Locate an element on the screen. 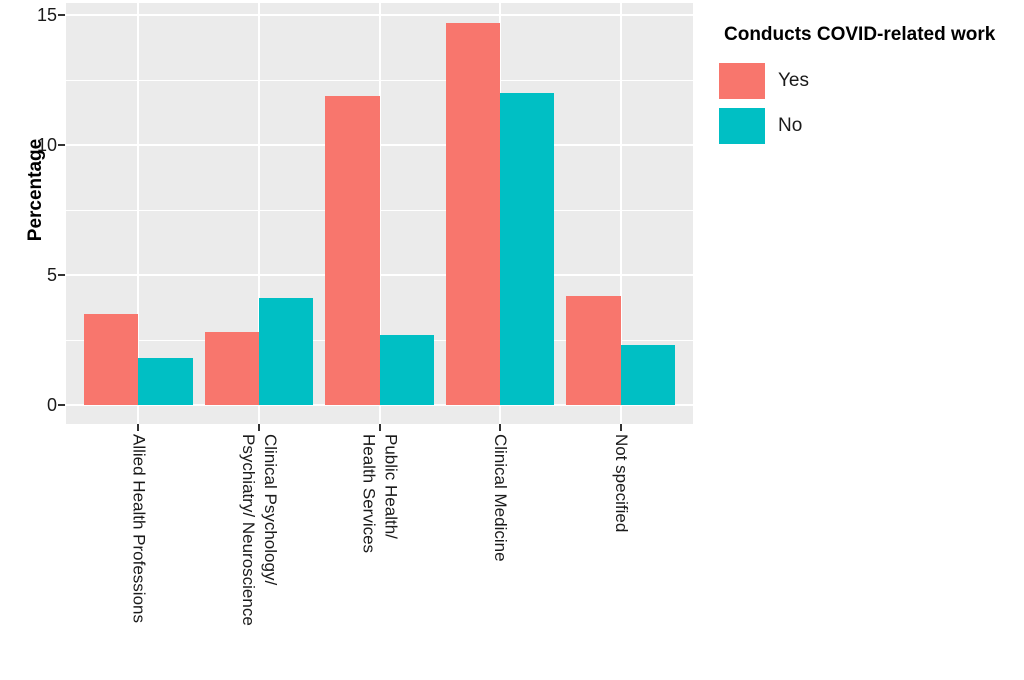 Image resolution: width=1024 pixels, height=680 pixels. x-category-label: Allied Health Professions is located at coordinates (139, 528).